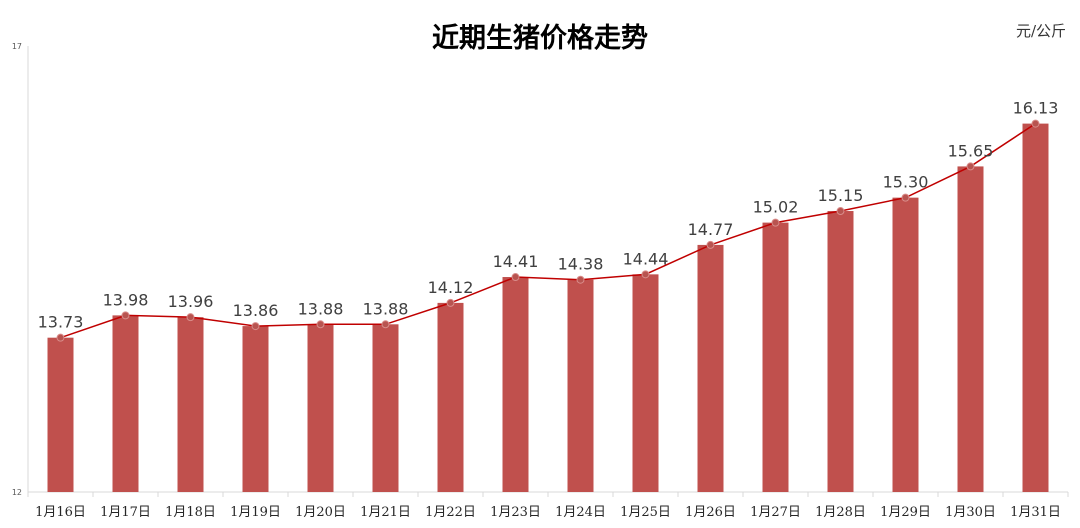  I want to click on data-label: 14.38, so click(581, 264).